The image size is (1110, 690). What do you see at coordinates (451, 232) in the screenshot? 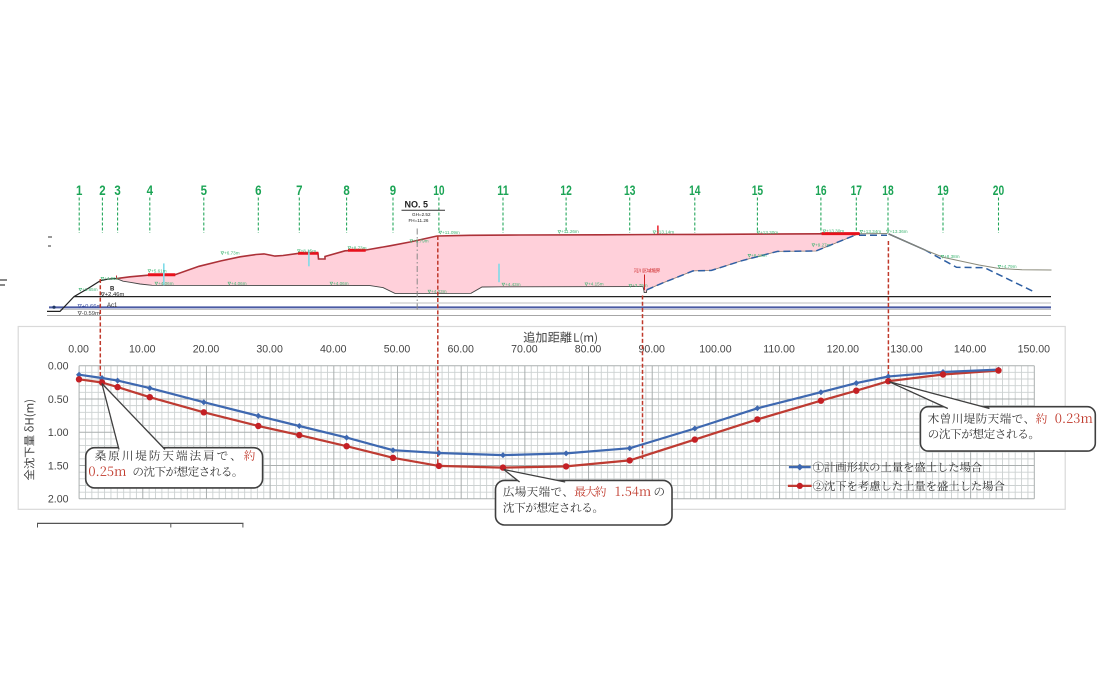
I see `svg-text: +11.09m` at bounding box center [451, 232].